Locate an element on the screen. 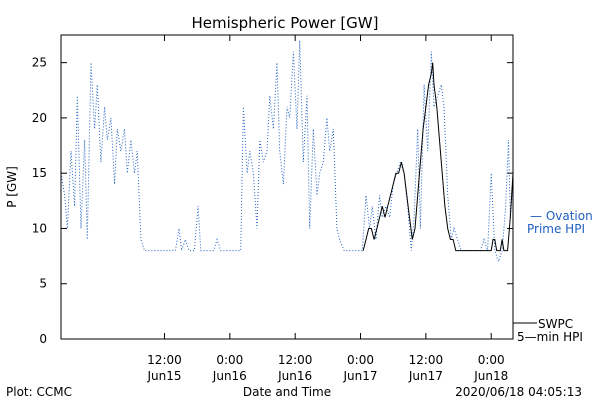 The width and height of the screenshot is (600, 400). chart-title: Hemispheric Power [GW] is located at coordinates (285, 23).